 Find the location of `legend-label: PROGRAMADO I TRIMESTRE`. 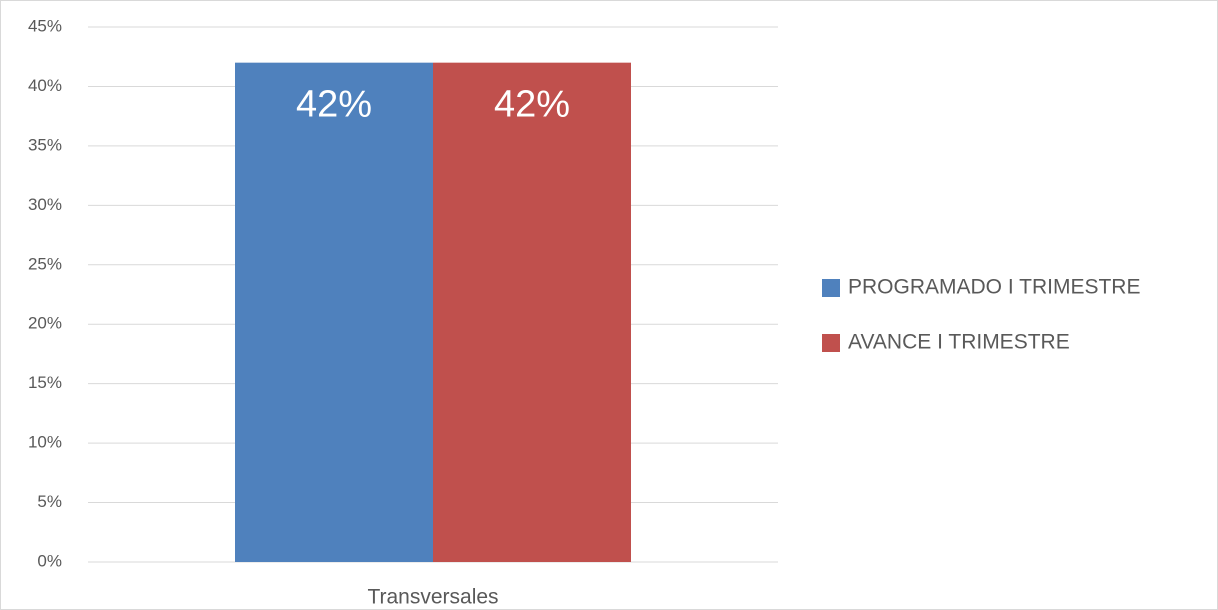

legend-label: PROGRAMADO I TRIMESTRE is located at coordinates (994, 287).